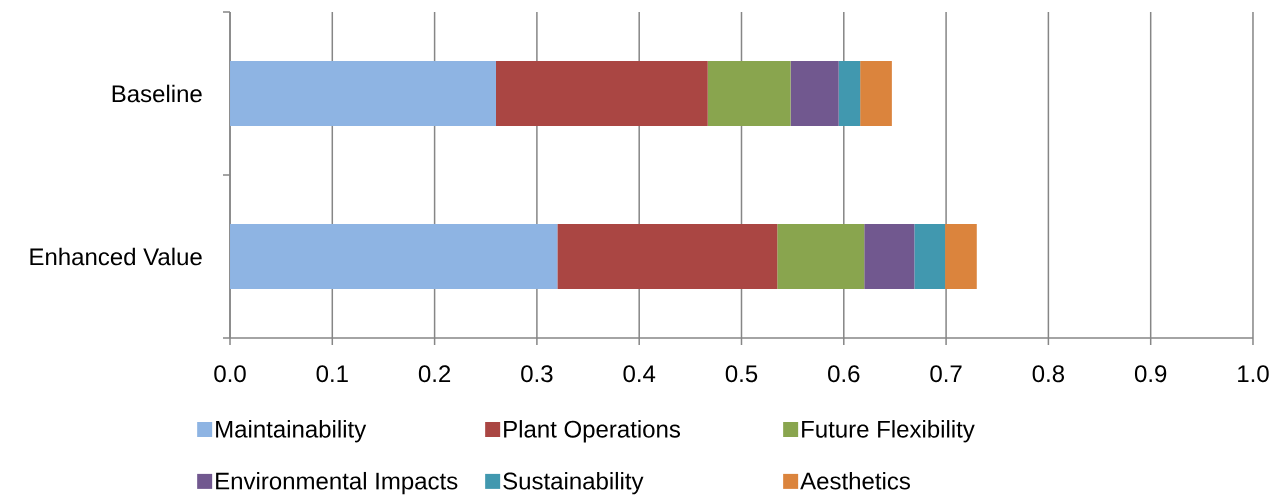 This screenshot has height=498, width=1283. Describe the element at coordinates (537, 374) in the screenshot. I see `x-tick-label: 0.3` at that location.